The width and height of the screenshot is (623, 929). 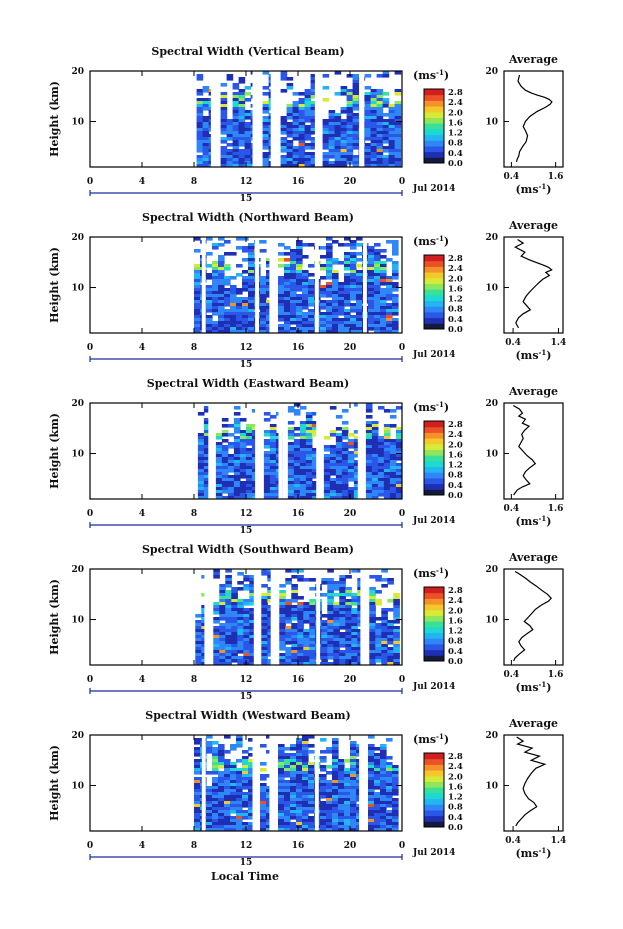 I want to click on average-y-tick-label: 10, so click(x=491, y=787).